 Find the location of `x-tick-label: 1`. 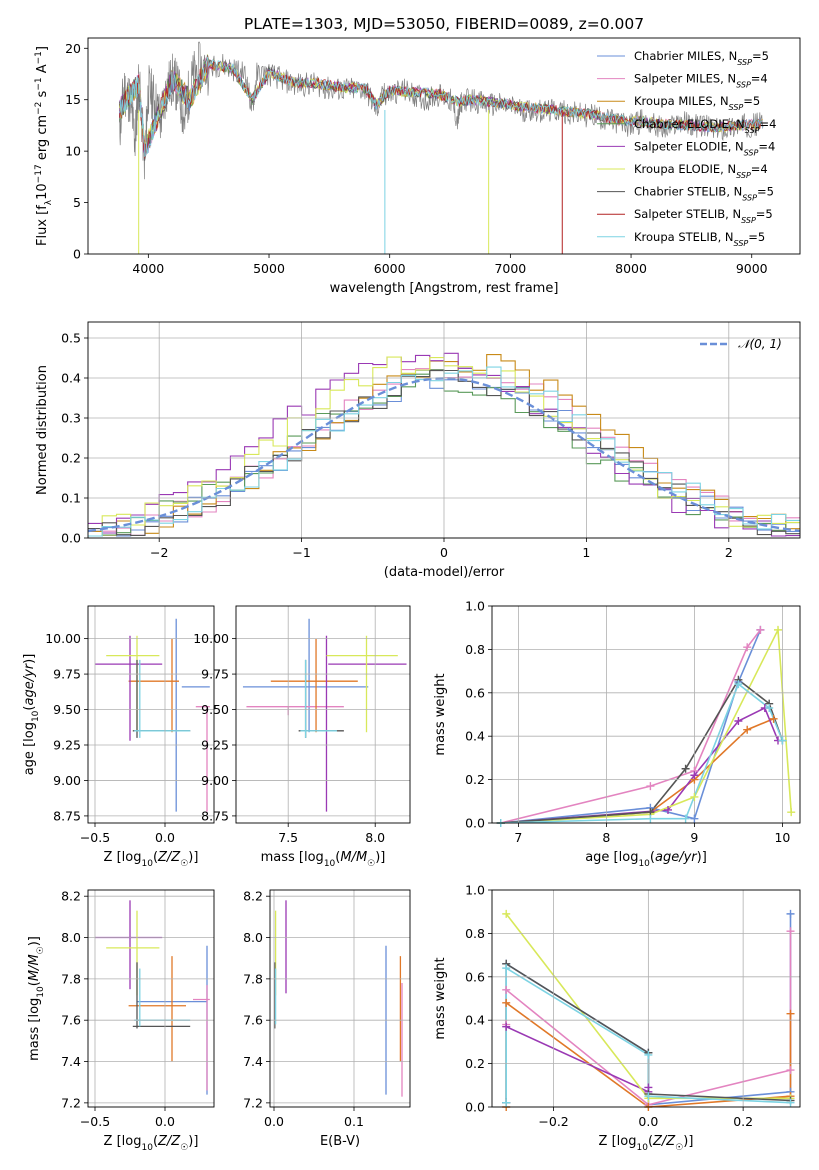

x-tick-label: 1 is located at coordinates (586, 552).